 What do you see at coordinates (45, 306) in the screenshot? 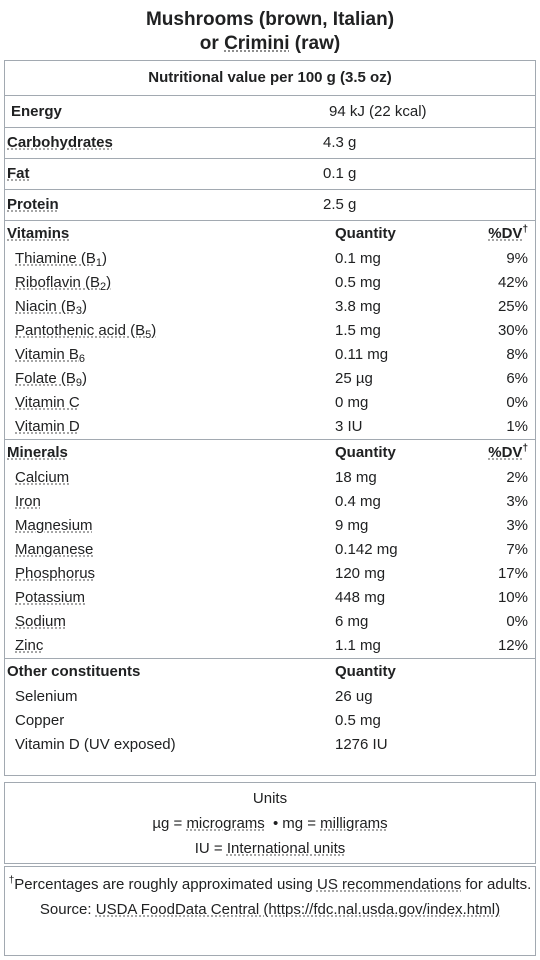
I see `item-name-text: Niacin (B` at bounding box center [45, 306].